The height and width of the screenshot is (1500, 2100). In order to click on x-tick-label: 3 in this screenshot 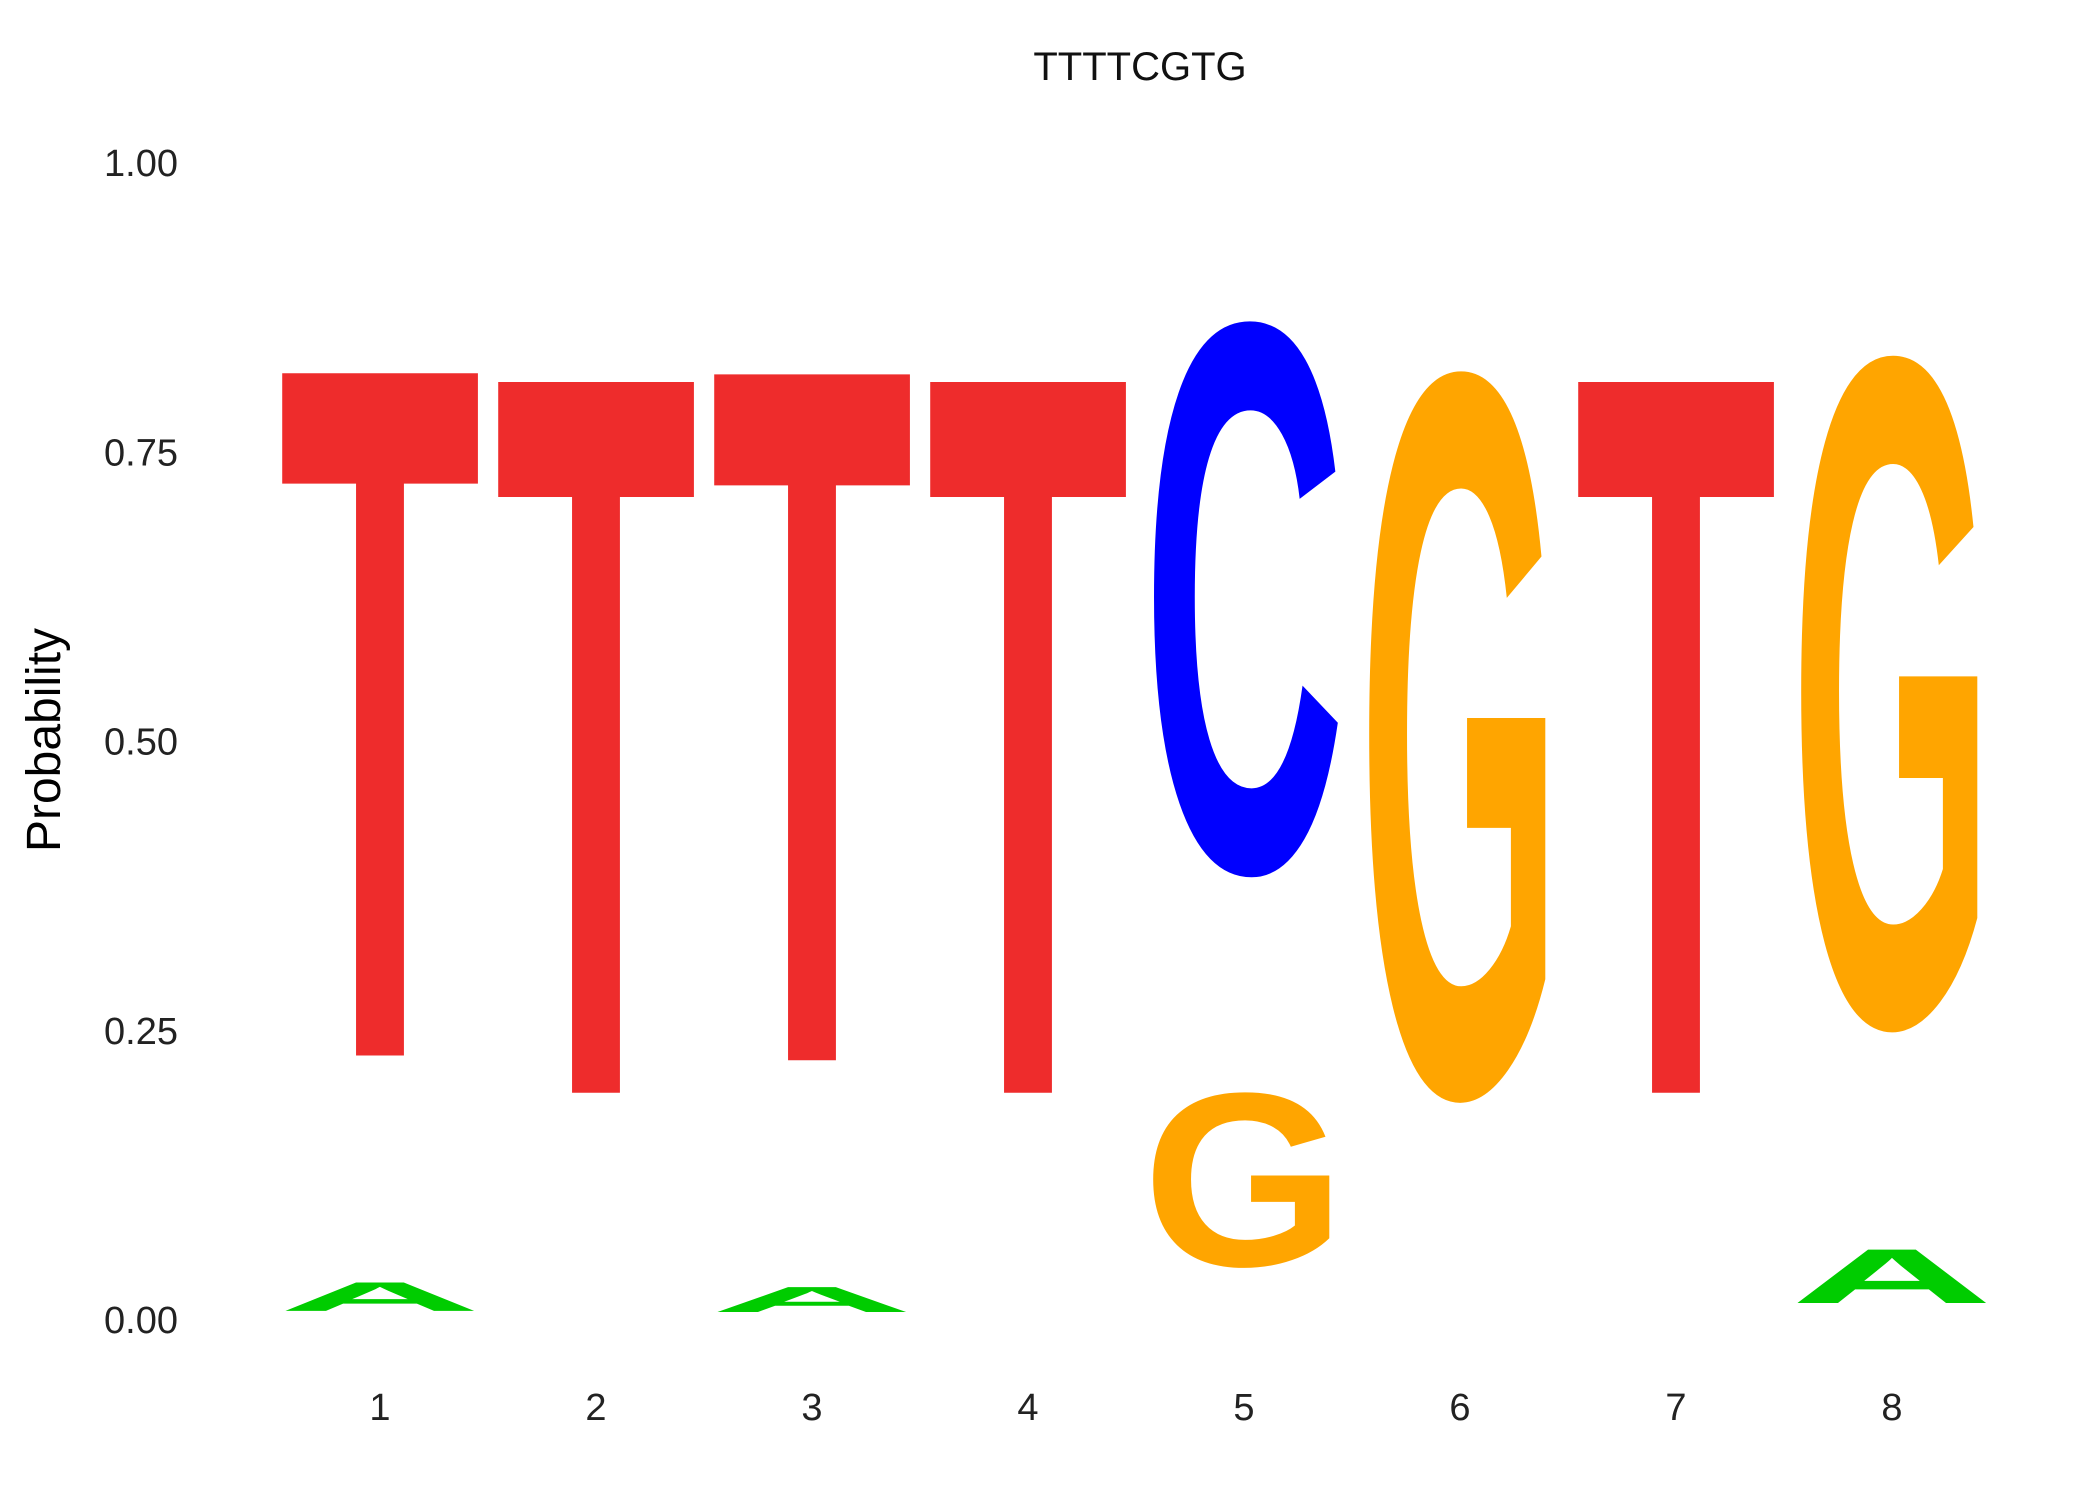, I will do `click(811, 1408)`.